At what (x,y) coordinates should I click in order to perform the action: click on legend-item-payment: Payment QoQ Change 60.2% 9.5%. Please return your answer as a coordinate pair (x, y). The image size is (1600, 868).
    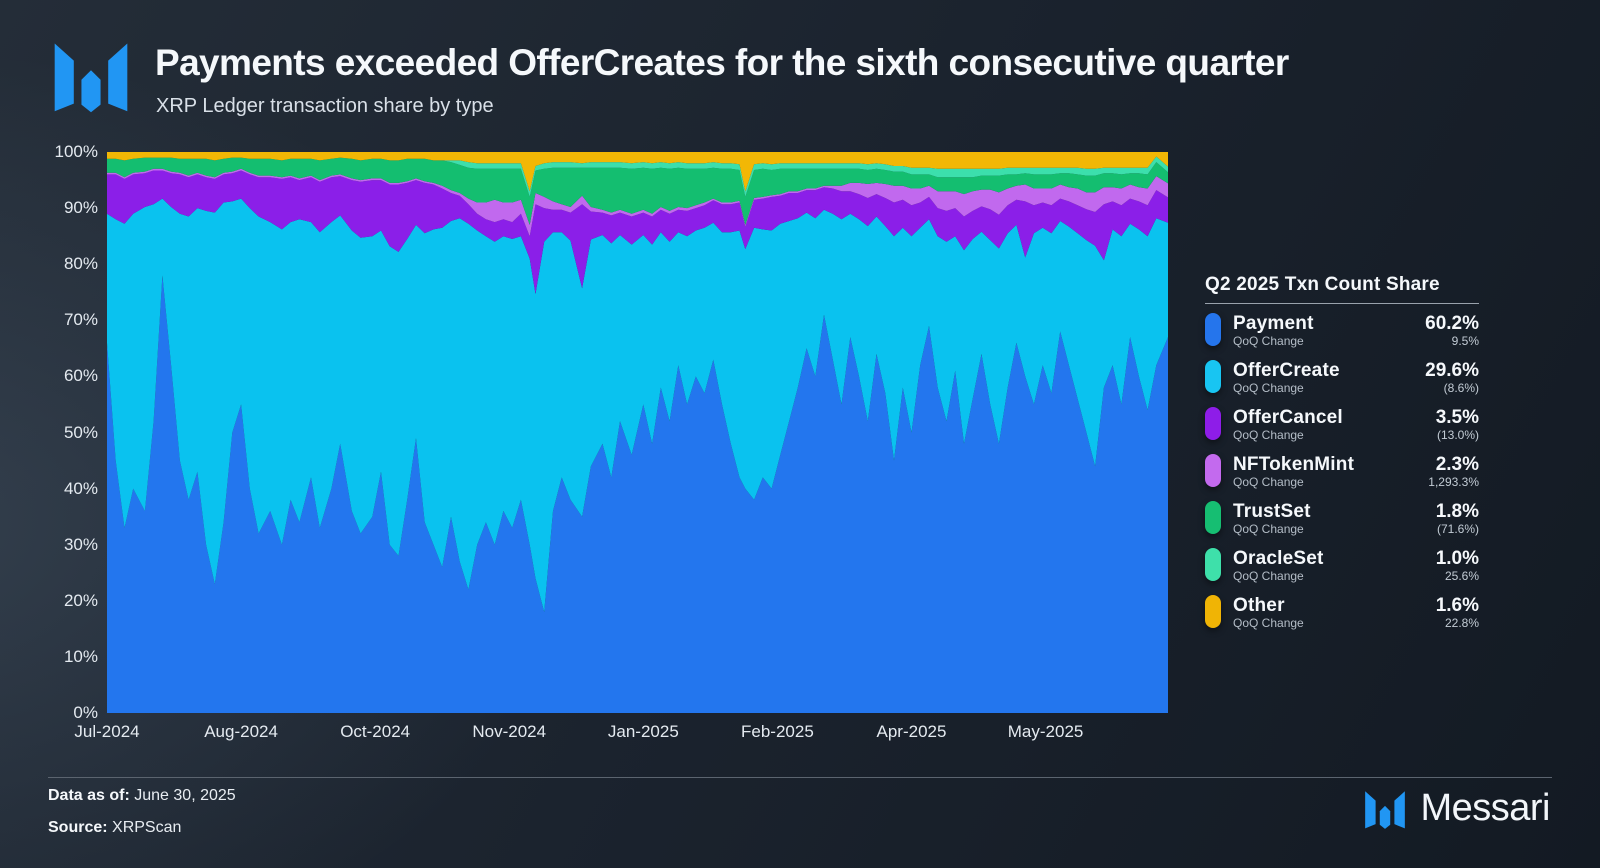
    Looking at the image, I should click on (1342, 331).